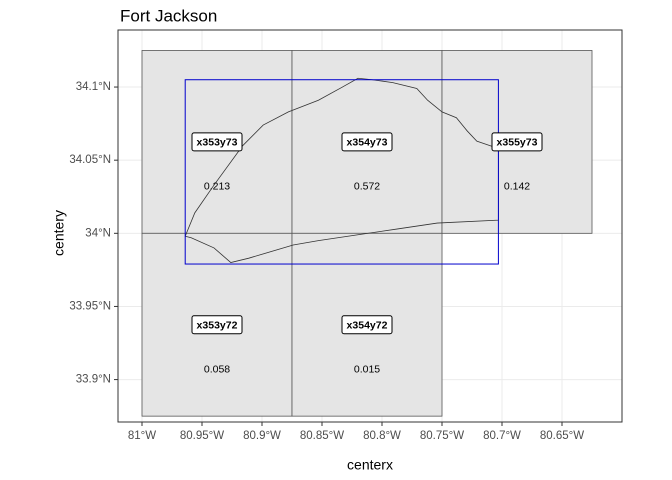  Describe the element at coordinates (202, 436) in the screenshot. I see `x-tick-label: 80.95°W` at that location.